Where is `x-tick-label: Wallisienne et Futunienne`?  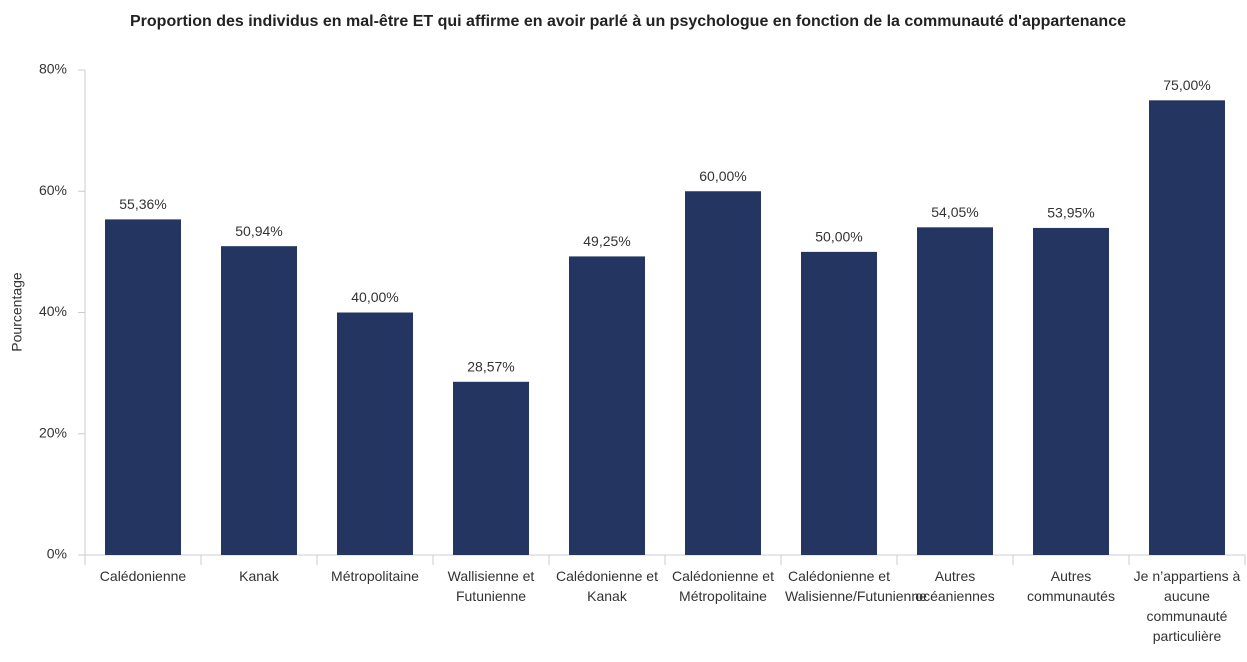
x-tick-label: Wallisienne et Futunienne is located at coordinates (491, 586).